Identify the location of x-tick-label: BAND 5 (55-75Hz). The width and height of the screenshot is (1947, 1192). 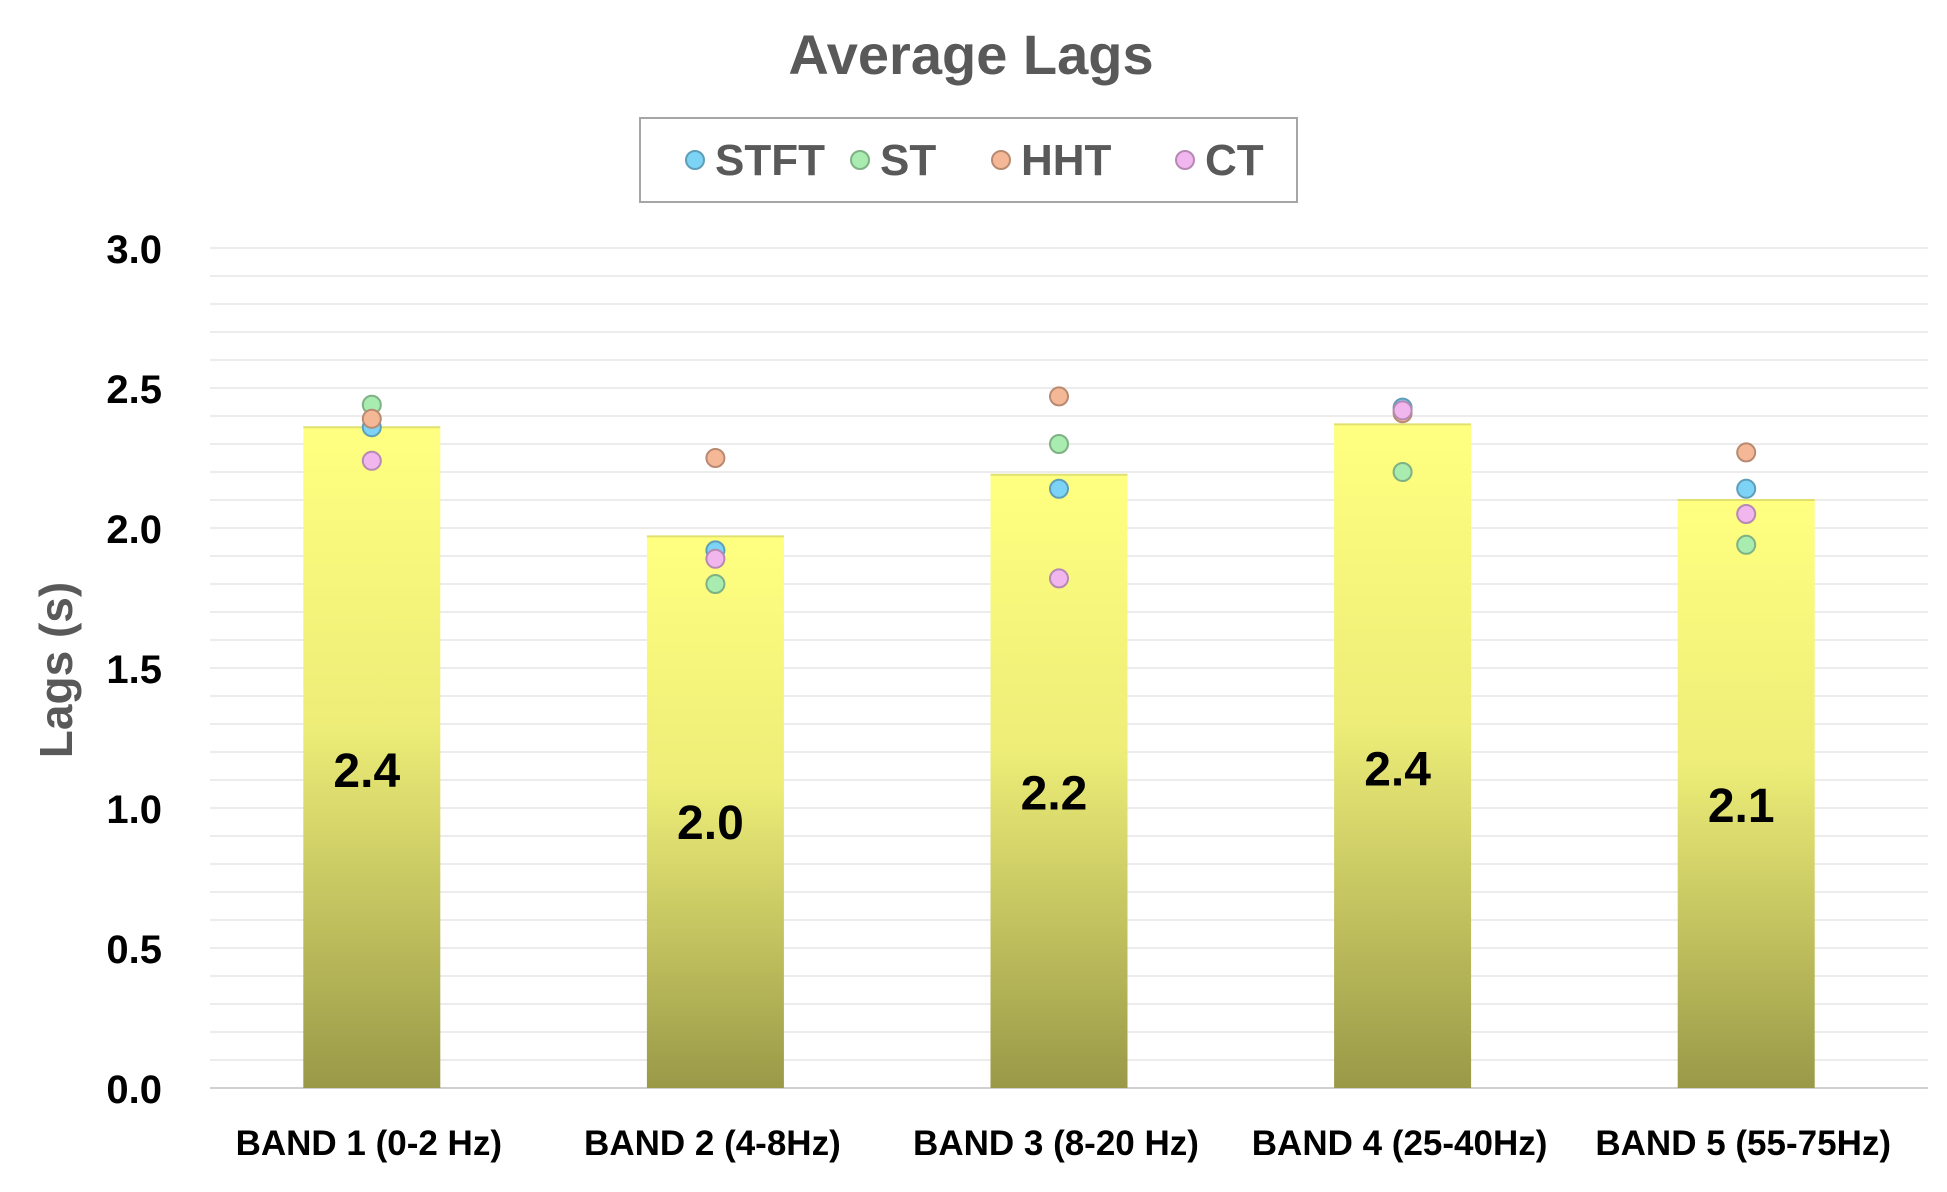
(1743, 1143).